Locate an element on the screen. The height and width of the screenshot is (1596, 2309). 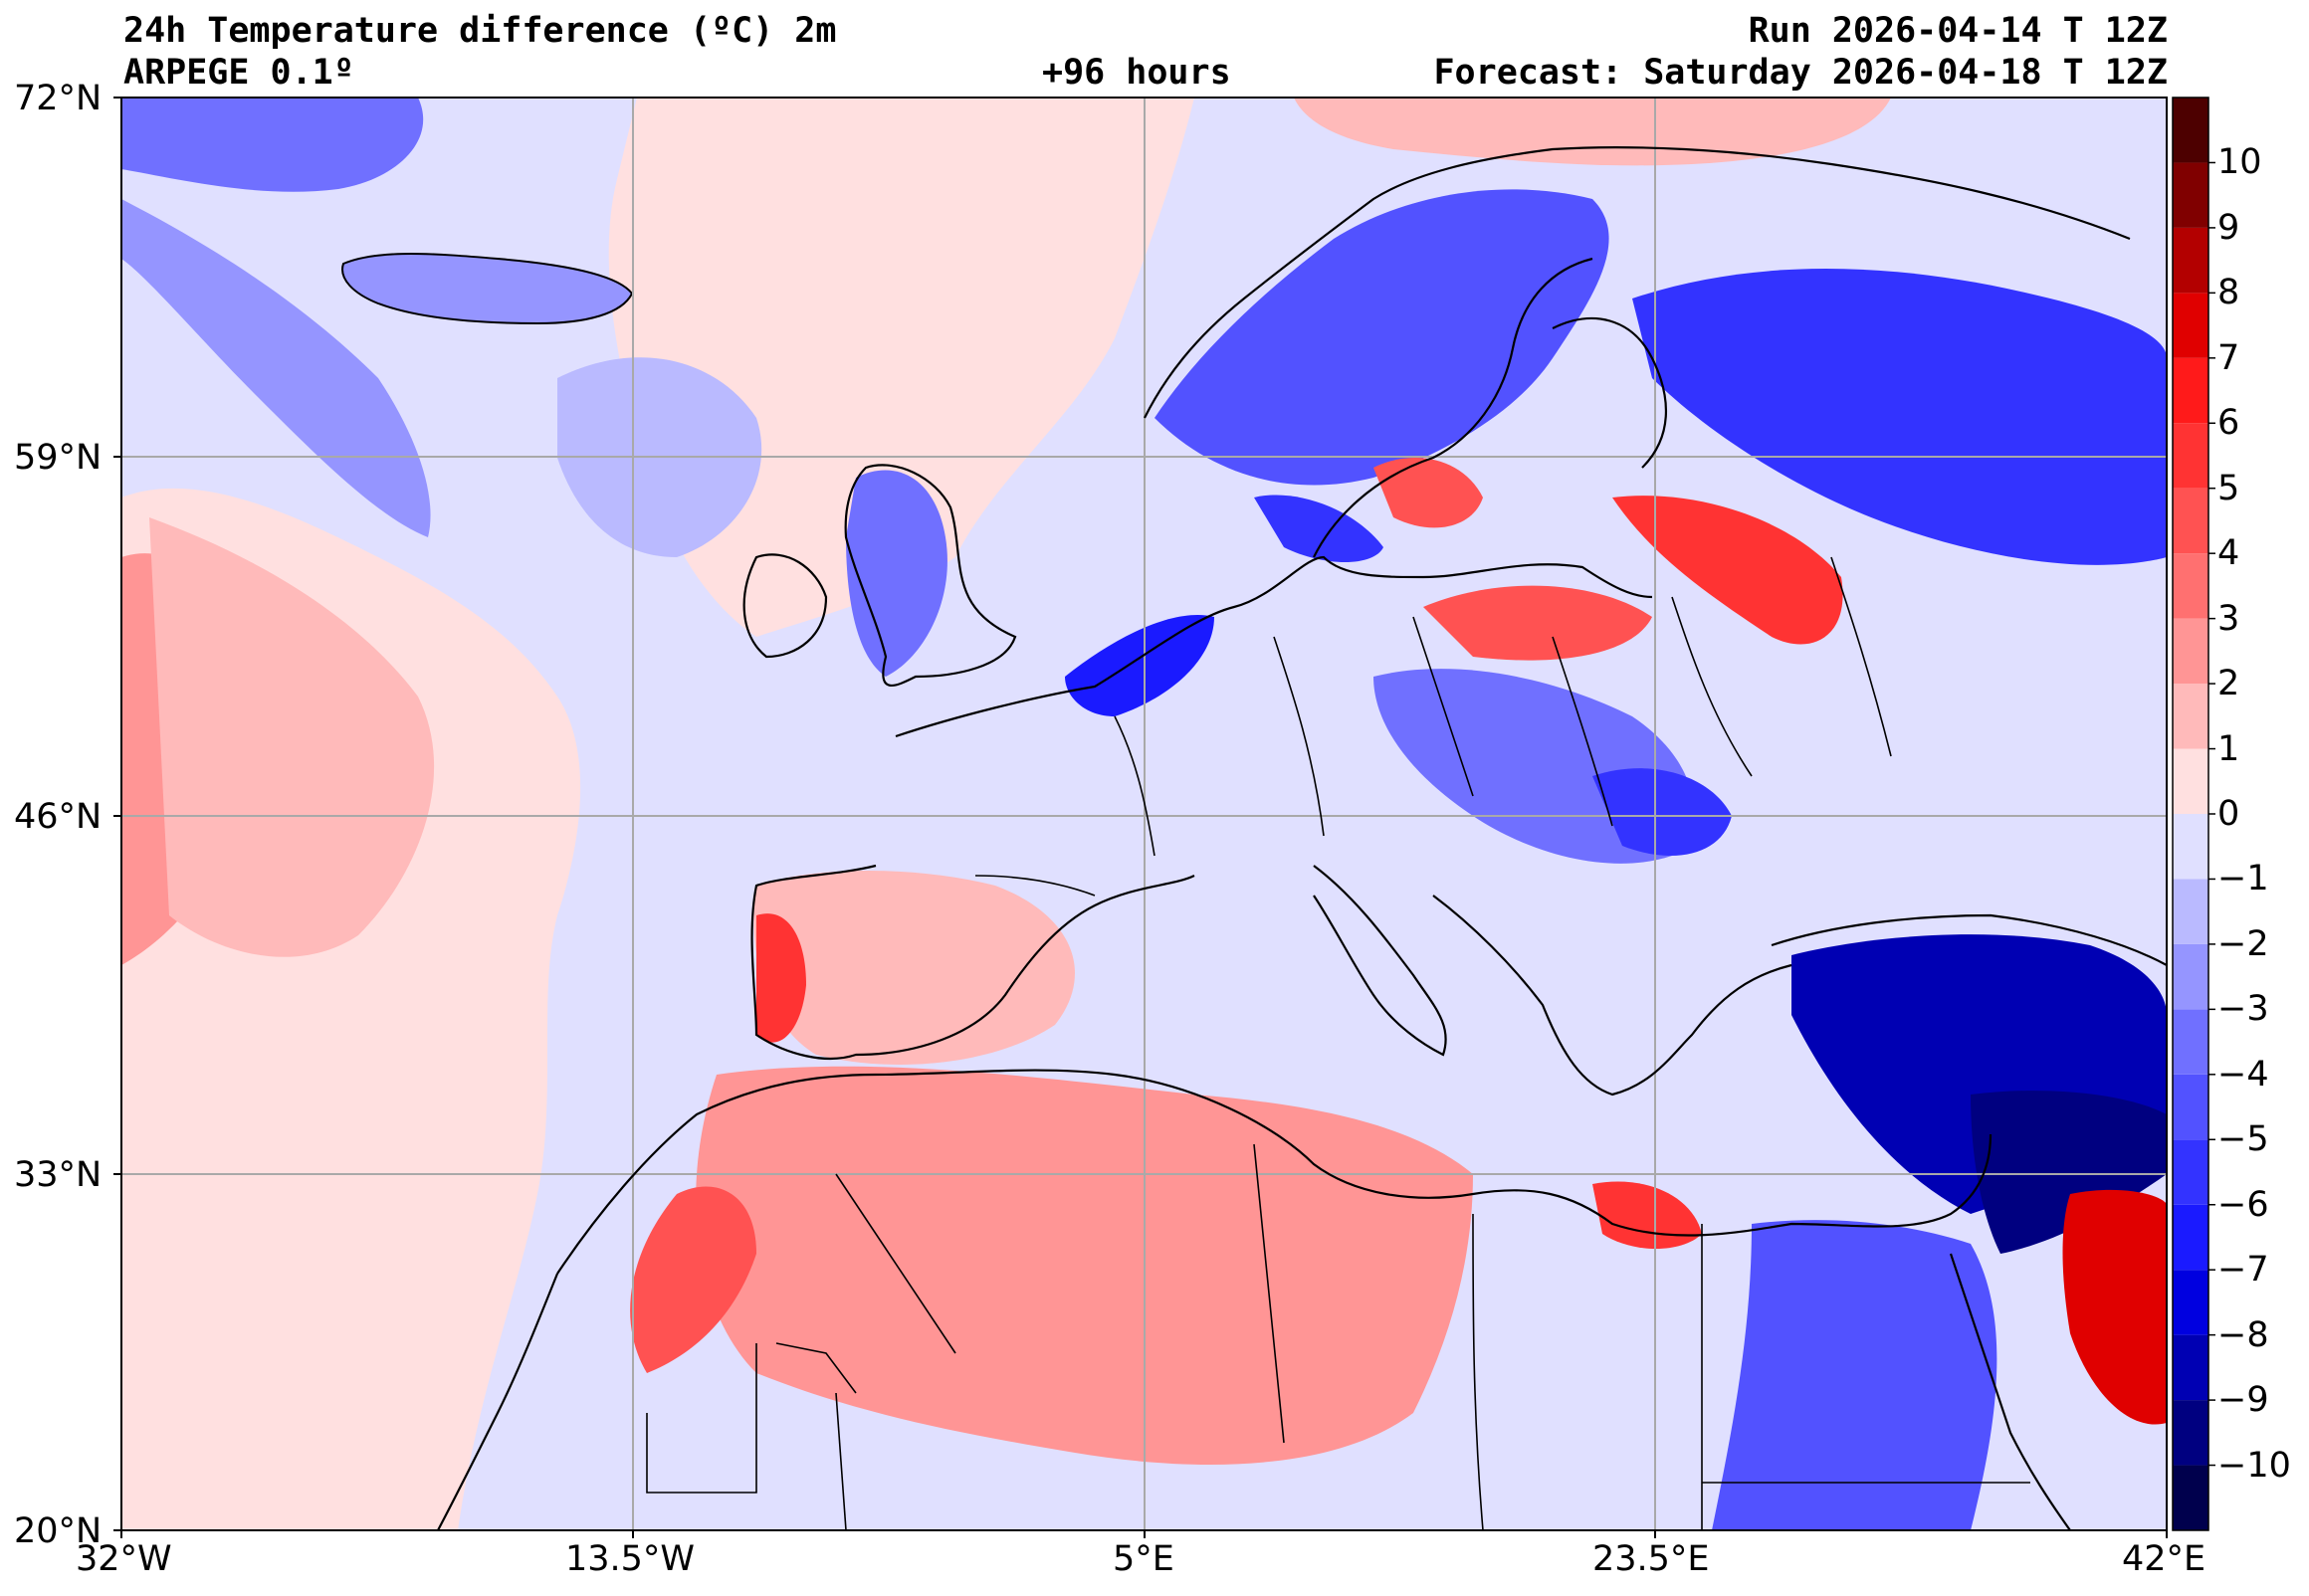
colorbar-tick-label: 4 is located at coordinates (2229, 554).